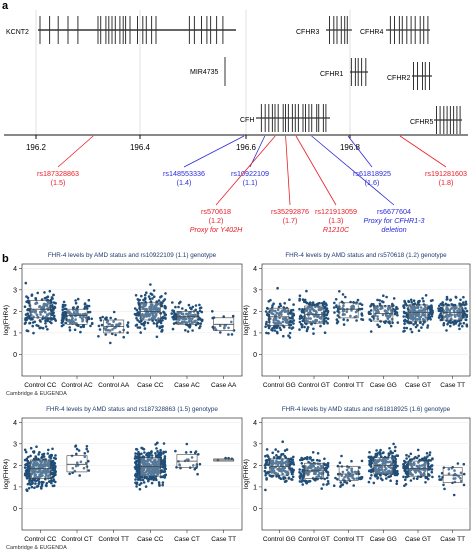  What do you see at coordinates (150, 539) in the screenshot?
I see `category-label: Case CC` at bounding box center [150, 539].